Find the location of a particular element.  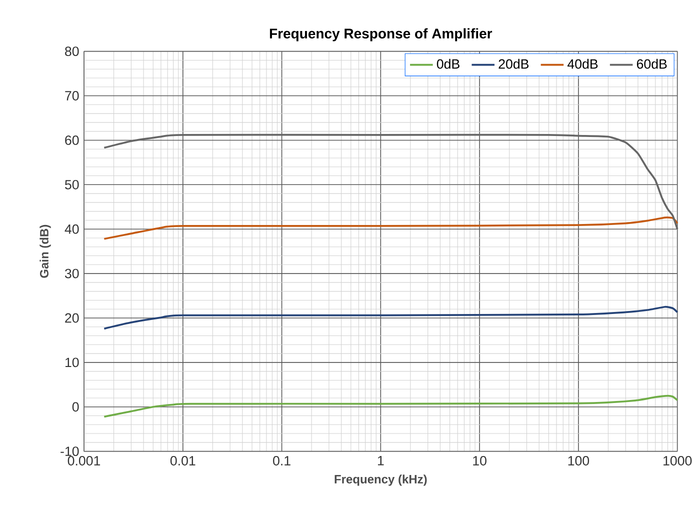

y-tick-label: 10 is located at coordinates (72, 363).